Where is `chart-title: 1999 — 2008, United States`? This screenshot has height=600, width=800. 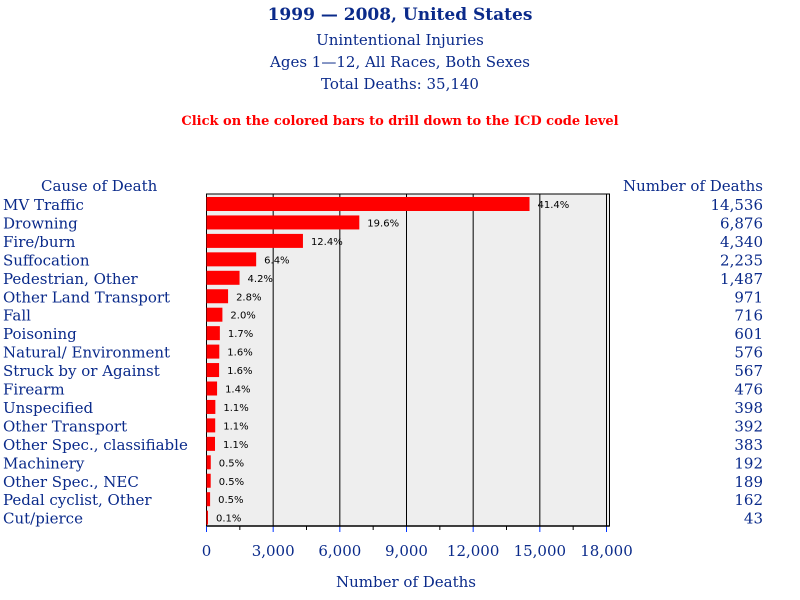 chart-title: 1999 — 2008, United States is located at coordinates (400, 15).